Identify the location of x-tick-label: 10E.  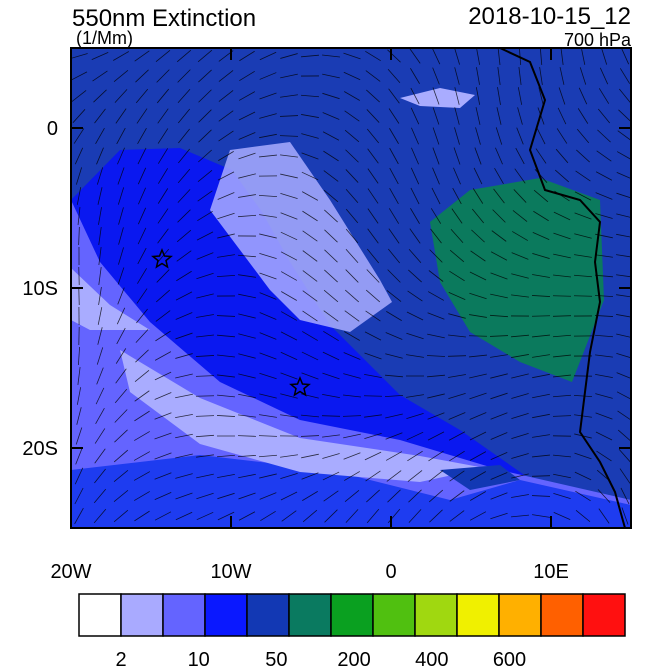
(551, 572).